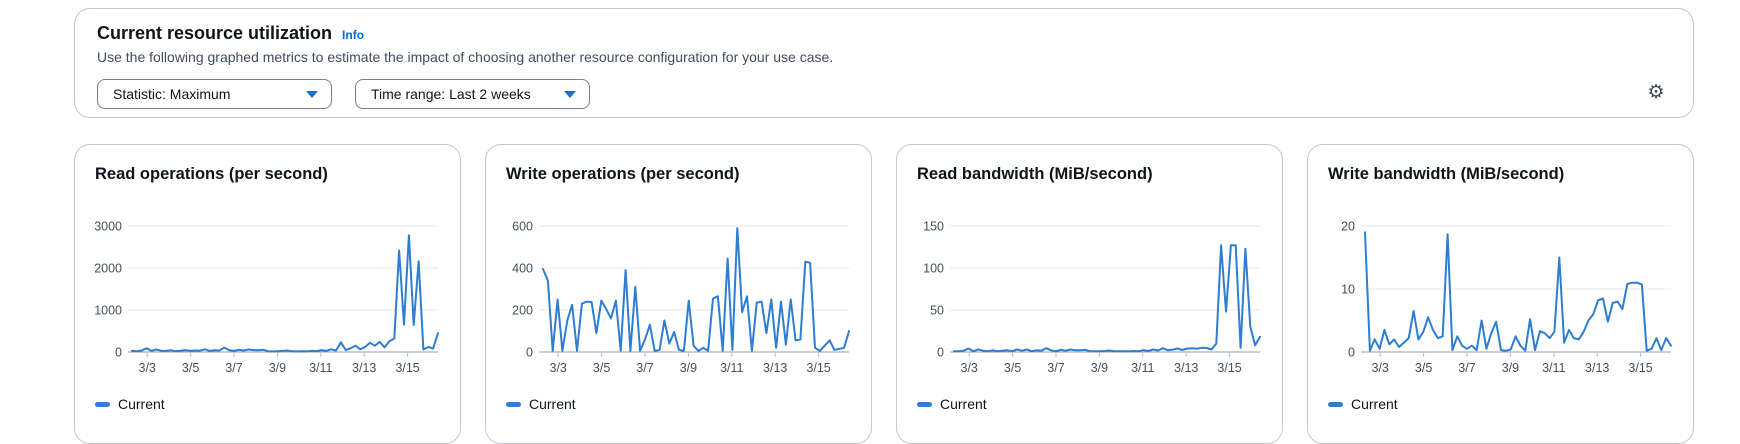  I want to click on write-operations-chart: 600 400 200 0 3/3 3/5 3/7 3/9 3/11 3/13 3/15, so click(679, 292).